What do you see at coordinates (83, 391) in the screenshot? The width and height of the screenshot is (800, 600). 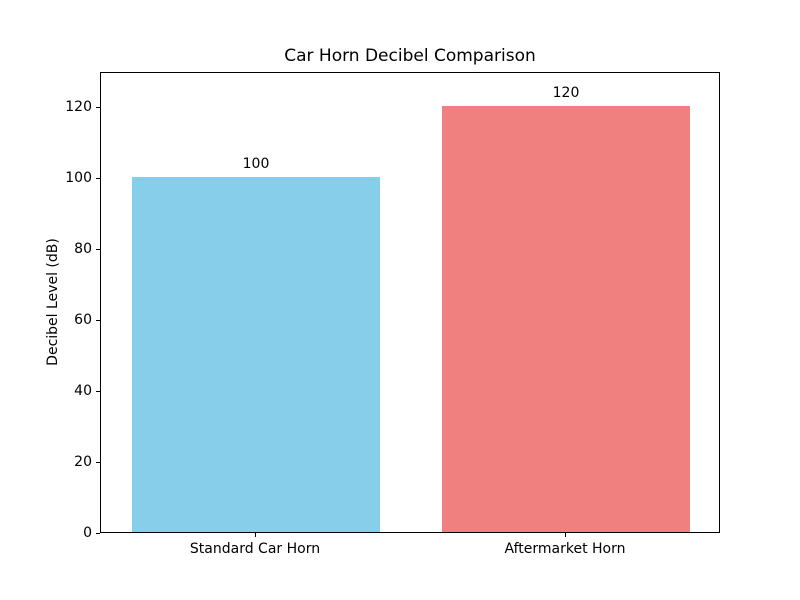 I see `y-tick-label: 40` at bounding box center [83, 391].